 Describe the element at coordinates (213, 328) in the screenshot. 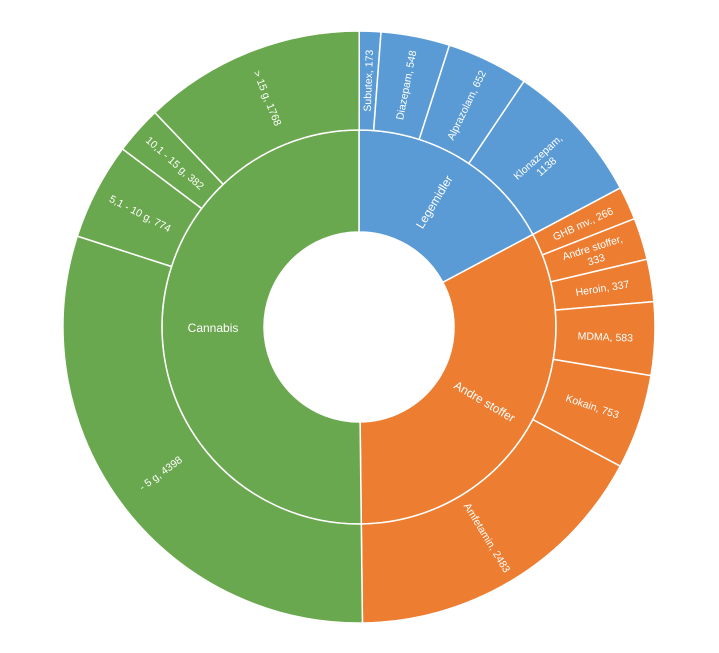

I see `inner-label-cannabis: Cannabis` at that location.